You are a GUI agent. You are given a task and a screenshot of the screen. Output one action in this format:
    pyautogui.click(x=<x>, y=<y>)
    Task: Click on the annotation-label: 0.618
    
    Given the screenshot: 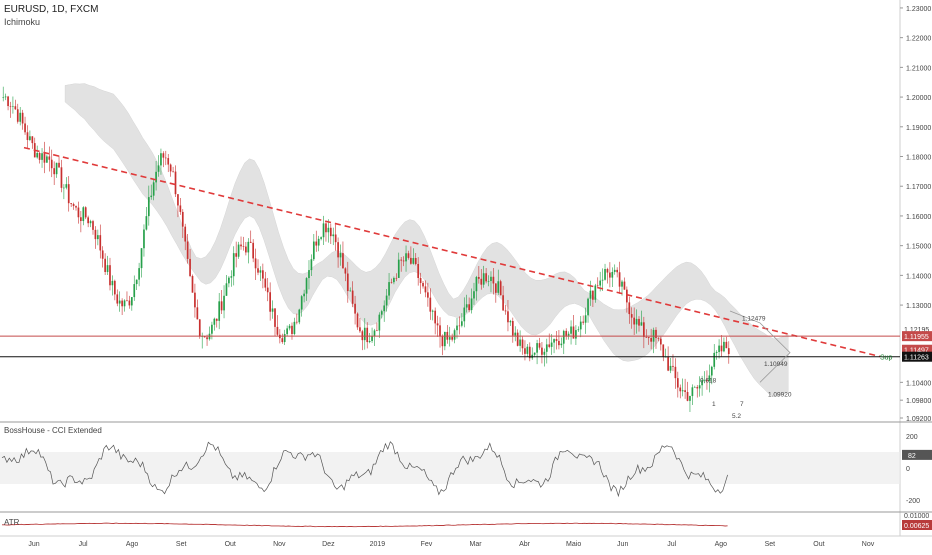 What is the action you would take?
    pyautogui.click(x=708, y=380)
    